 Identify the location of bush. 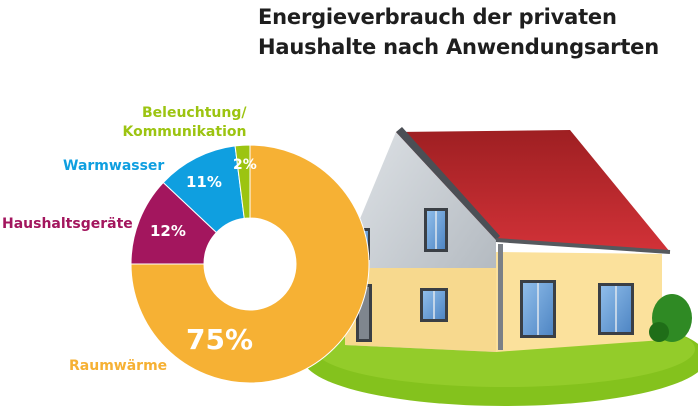
(670, 318).